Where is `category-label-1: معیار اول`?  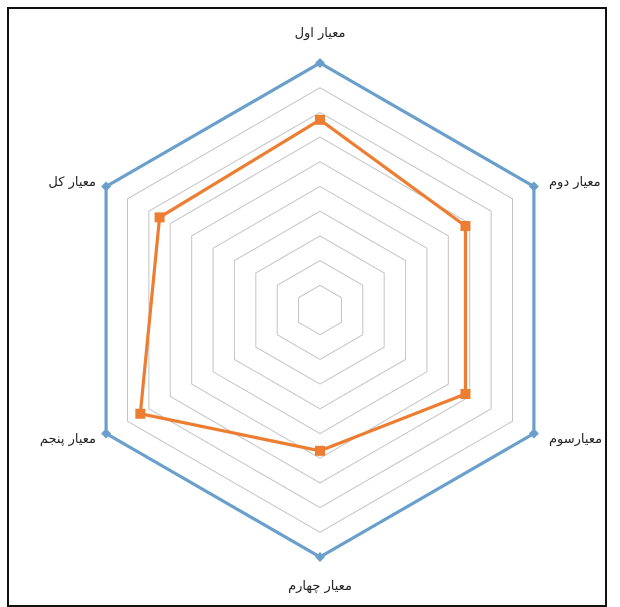 category-label-1: معیار اول is located at coordinates (320, 33).